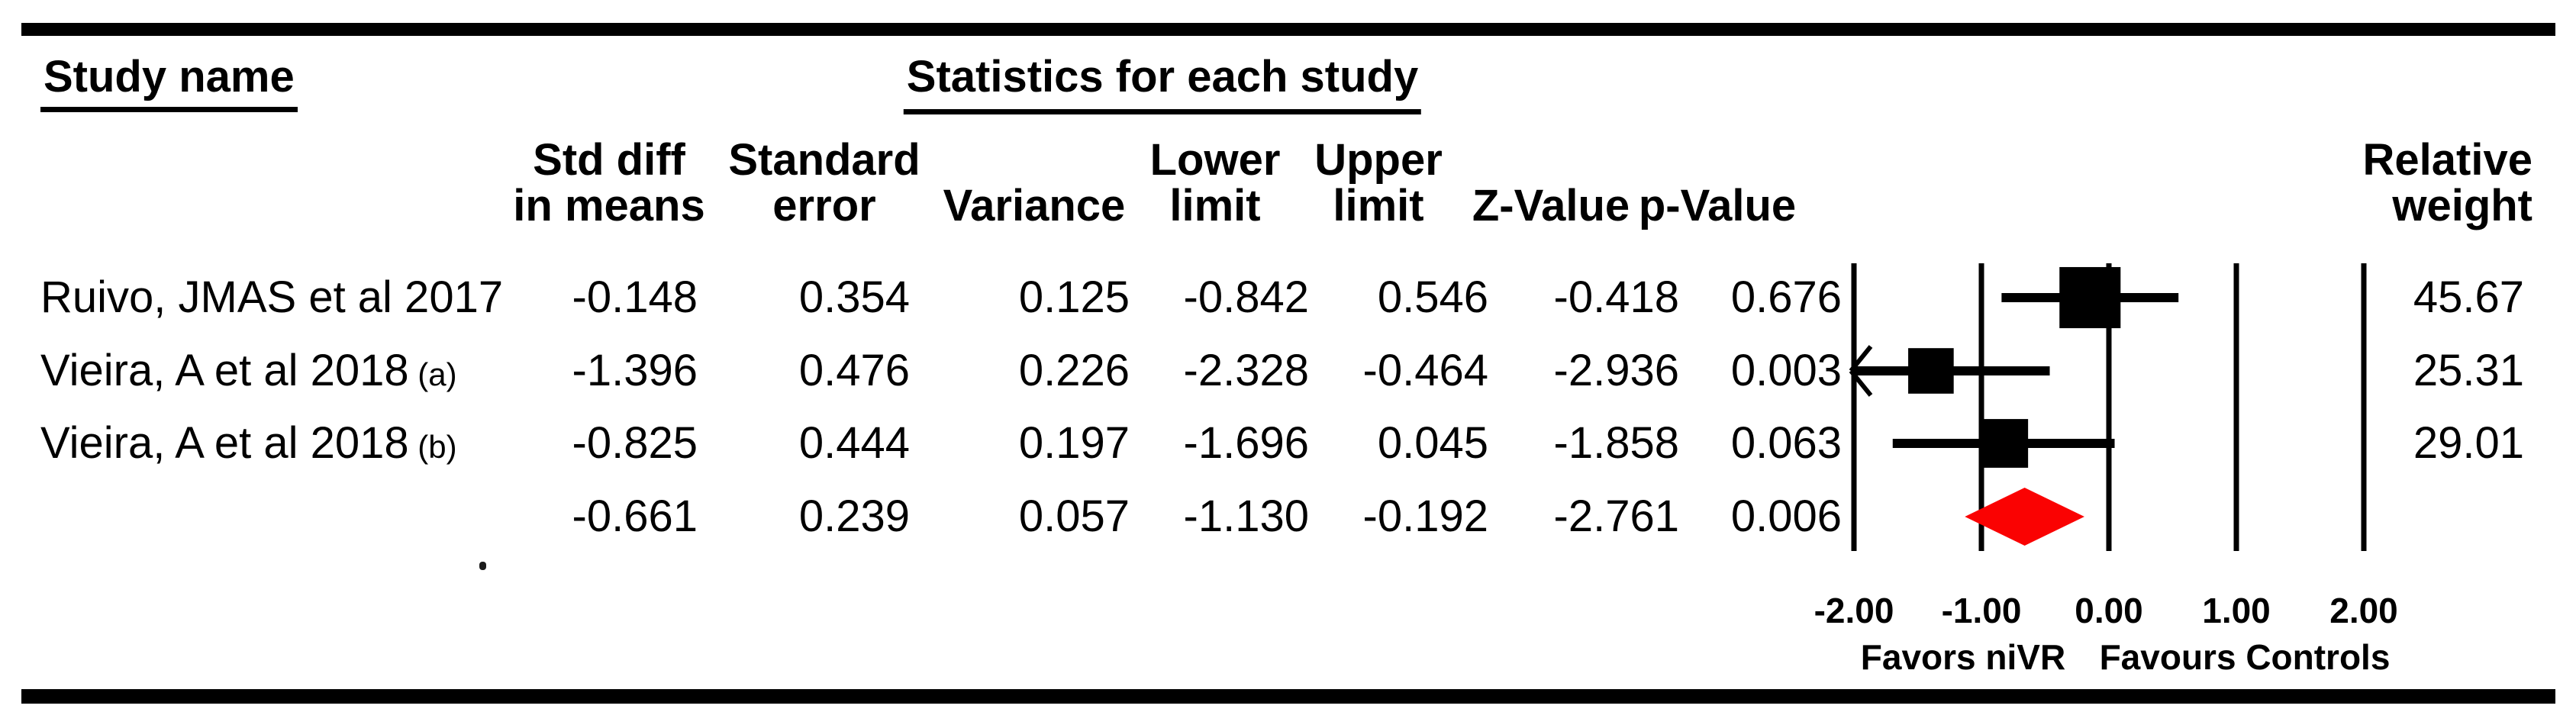  What do you see at coordinates (433, 447) in the screenshot?
I see `study-suffix: (b)` at bounding box center [433, 447].